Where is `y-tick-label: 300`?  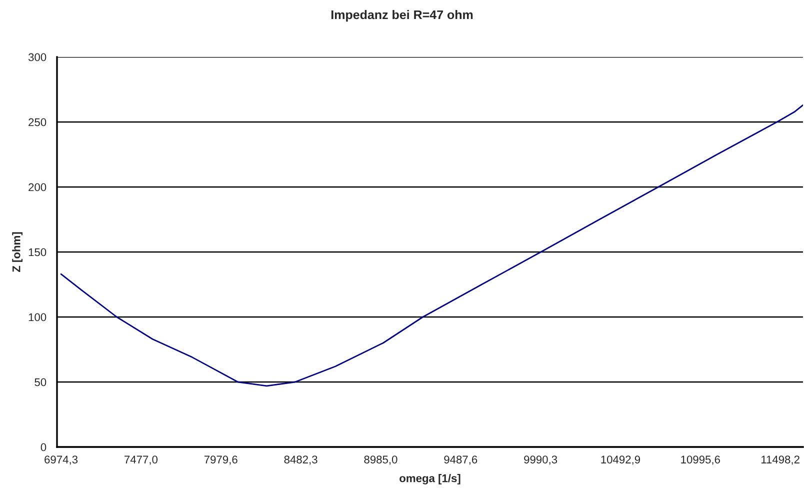 y-tick-label: 300 is located at coordinates (37, 57).